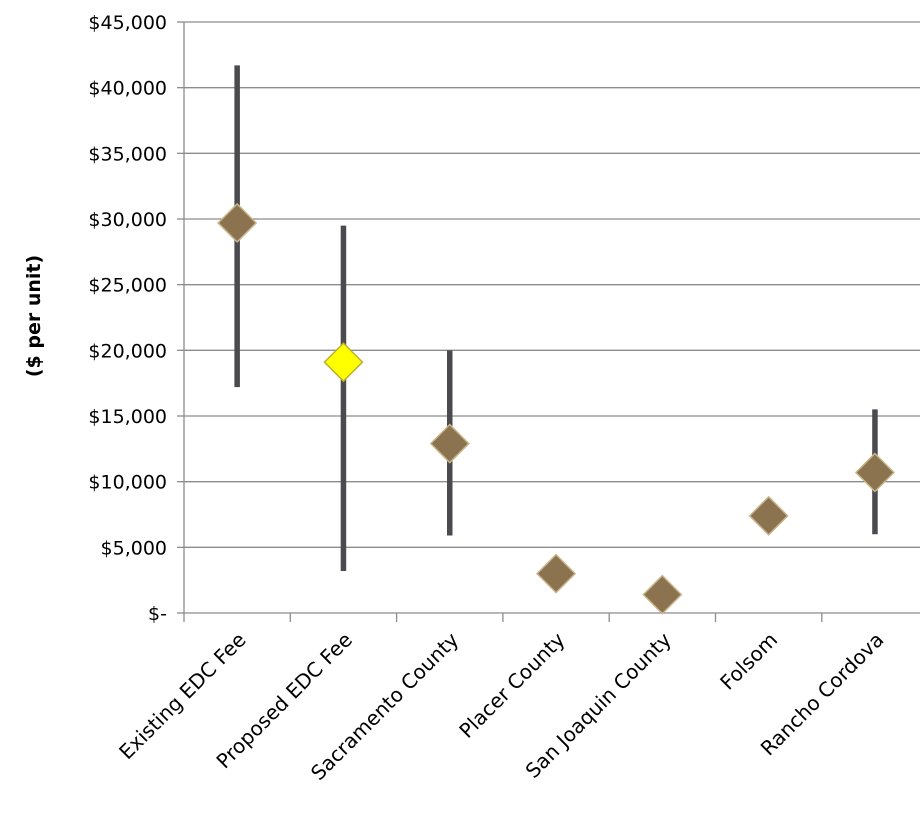 This screenshot has width=920, height=833. Describe the element at coordinates (127, 483) in the screenshot. I see `y-tick-label: $10,000` at that location.